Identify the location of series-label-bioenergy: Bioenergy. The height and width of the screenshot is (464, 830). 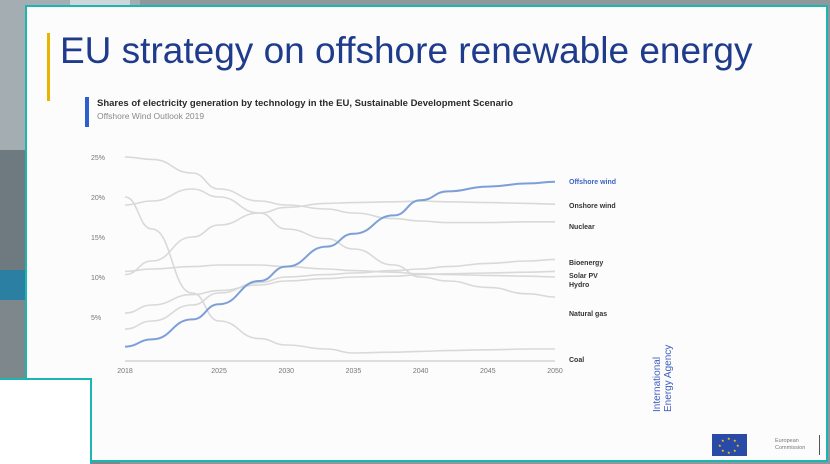
(586, 263).